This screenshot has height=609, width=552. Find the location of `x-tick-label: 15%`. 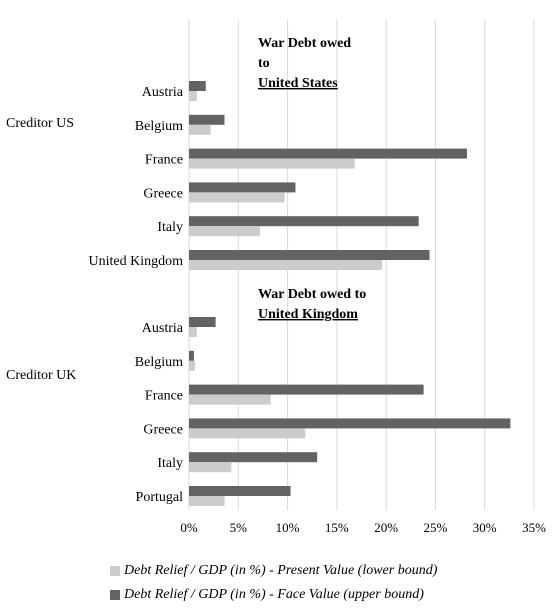

x-tick-label: 15% is located at coordinates (337, 527).